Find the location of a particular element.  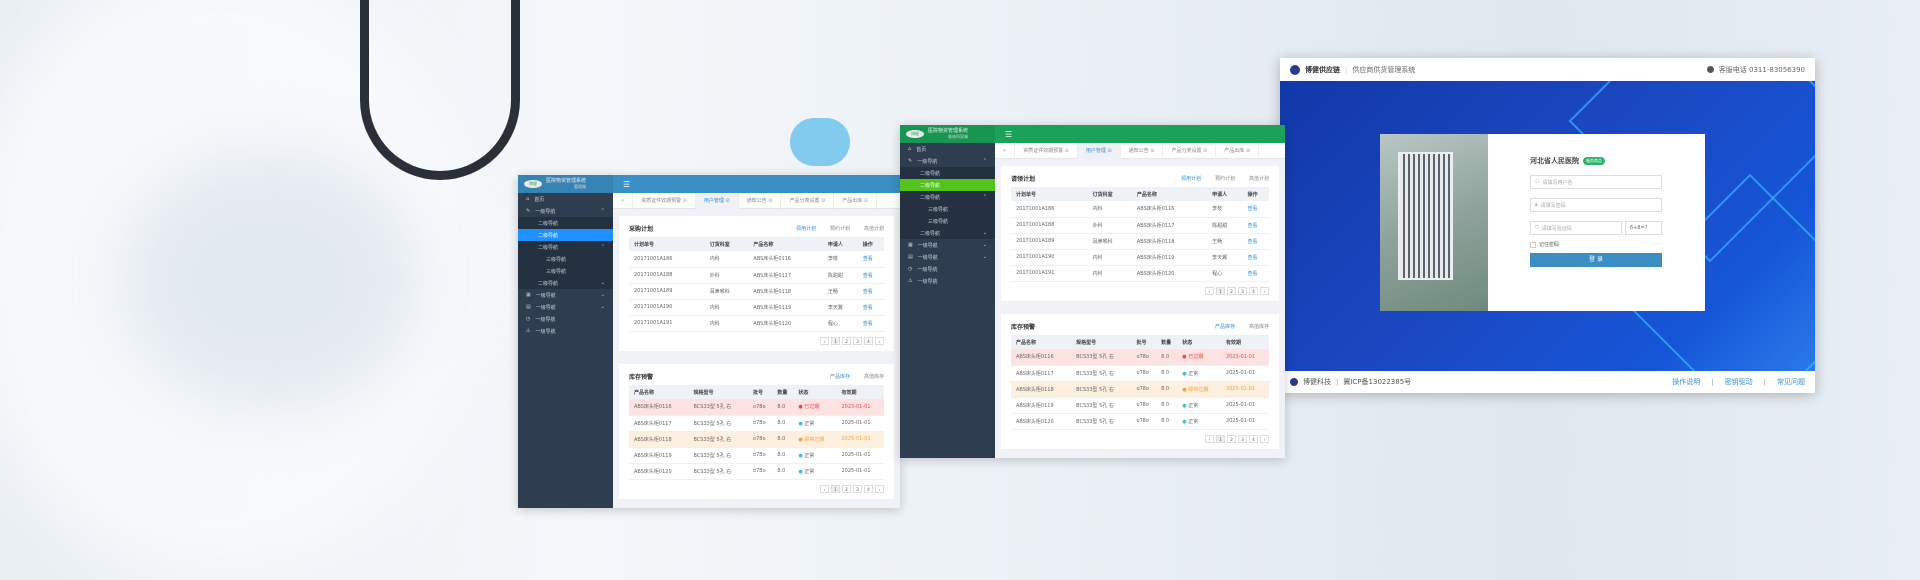

remember-checkbox is located at coordinates (1533, 244).